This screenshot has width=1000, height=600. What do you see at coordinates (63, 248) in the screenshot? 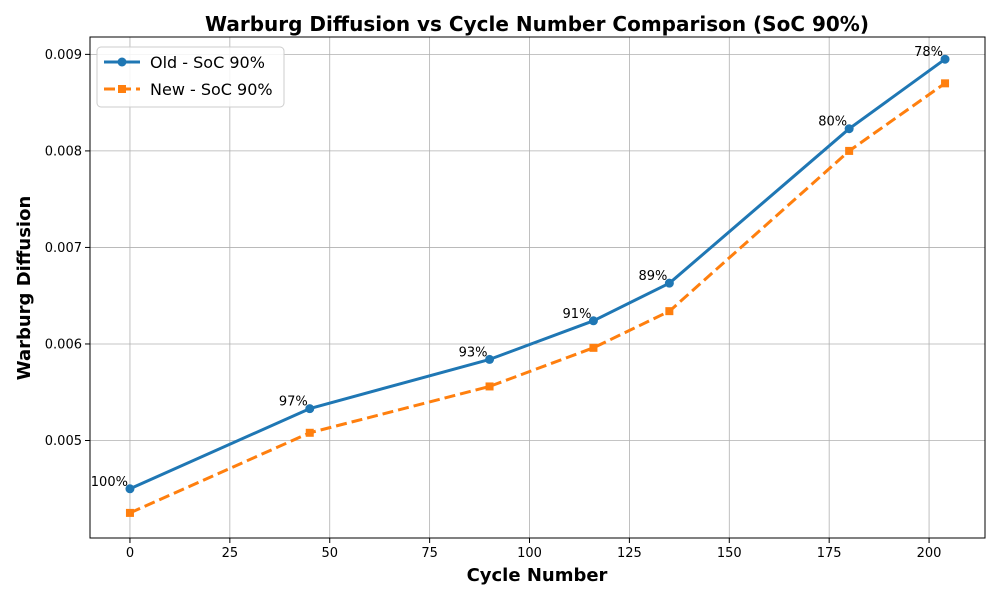
I see `y-tick-label: 0.007` at bounding box center [63, 248].